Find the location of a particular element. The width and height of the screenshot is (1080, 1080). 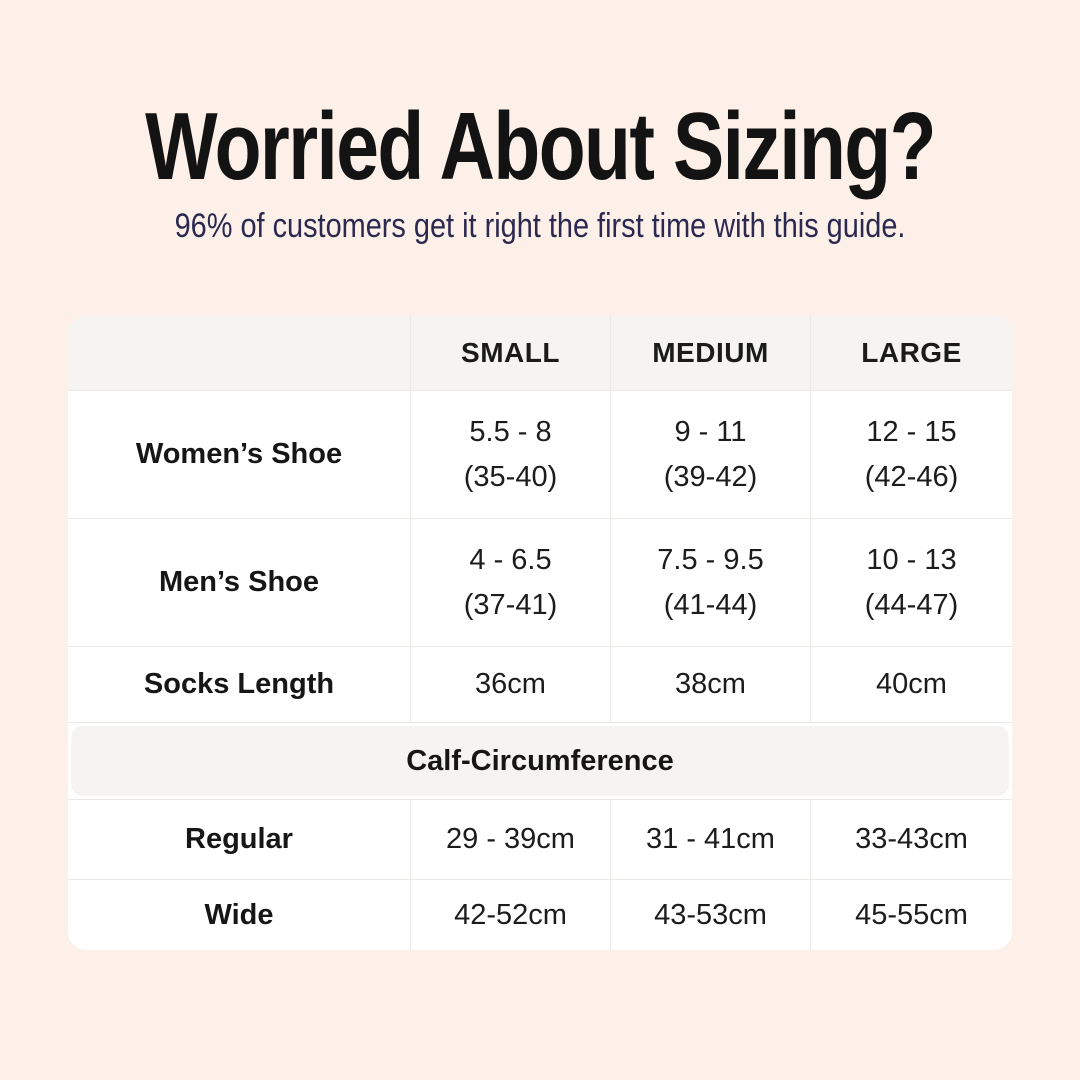

cell-mens-large: 10 - 13 (44-47) is located at coordinates (911, 582).